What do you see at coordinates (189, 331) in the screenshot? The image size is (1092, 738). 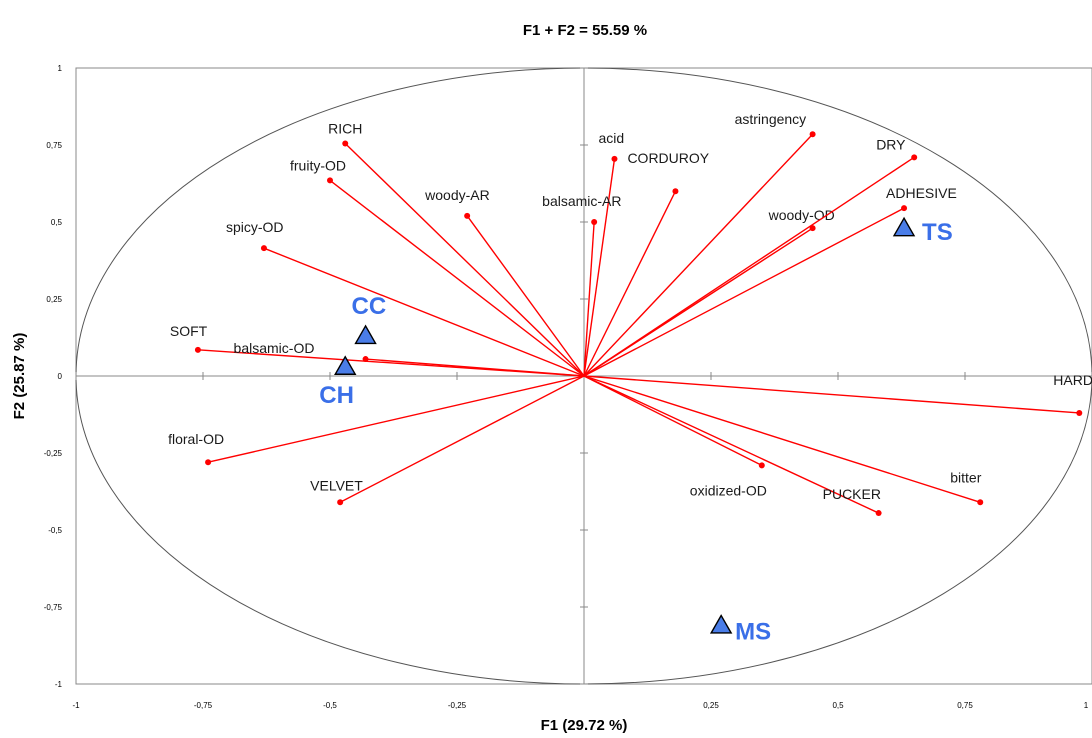 I see `variable-label-soft: SOFT` at bounding box center [189, 331].